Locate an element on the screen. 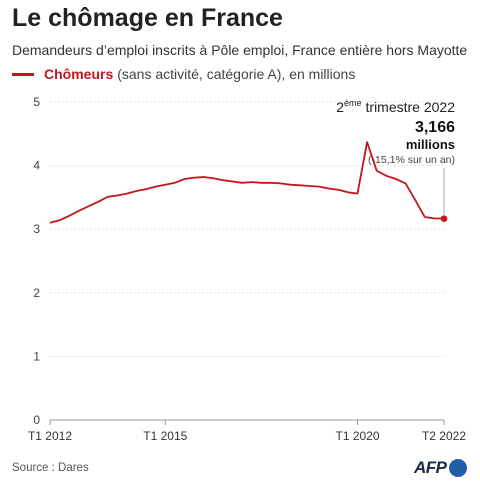 The height and width of the screenshot is (488, 480). annotation-period: 2ème trimestre 2022 is located at coordinates (395, 106).